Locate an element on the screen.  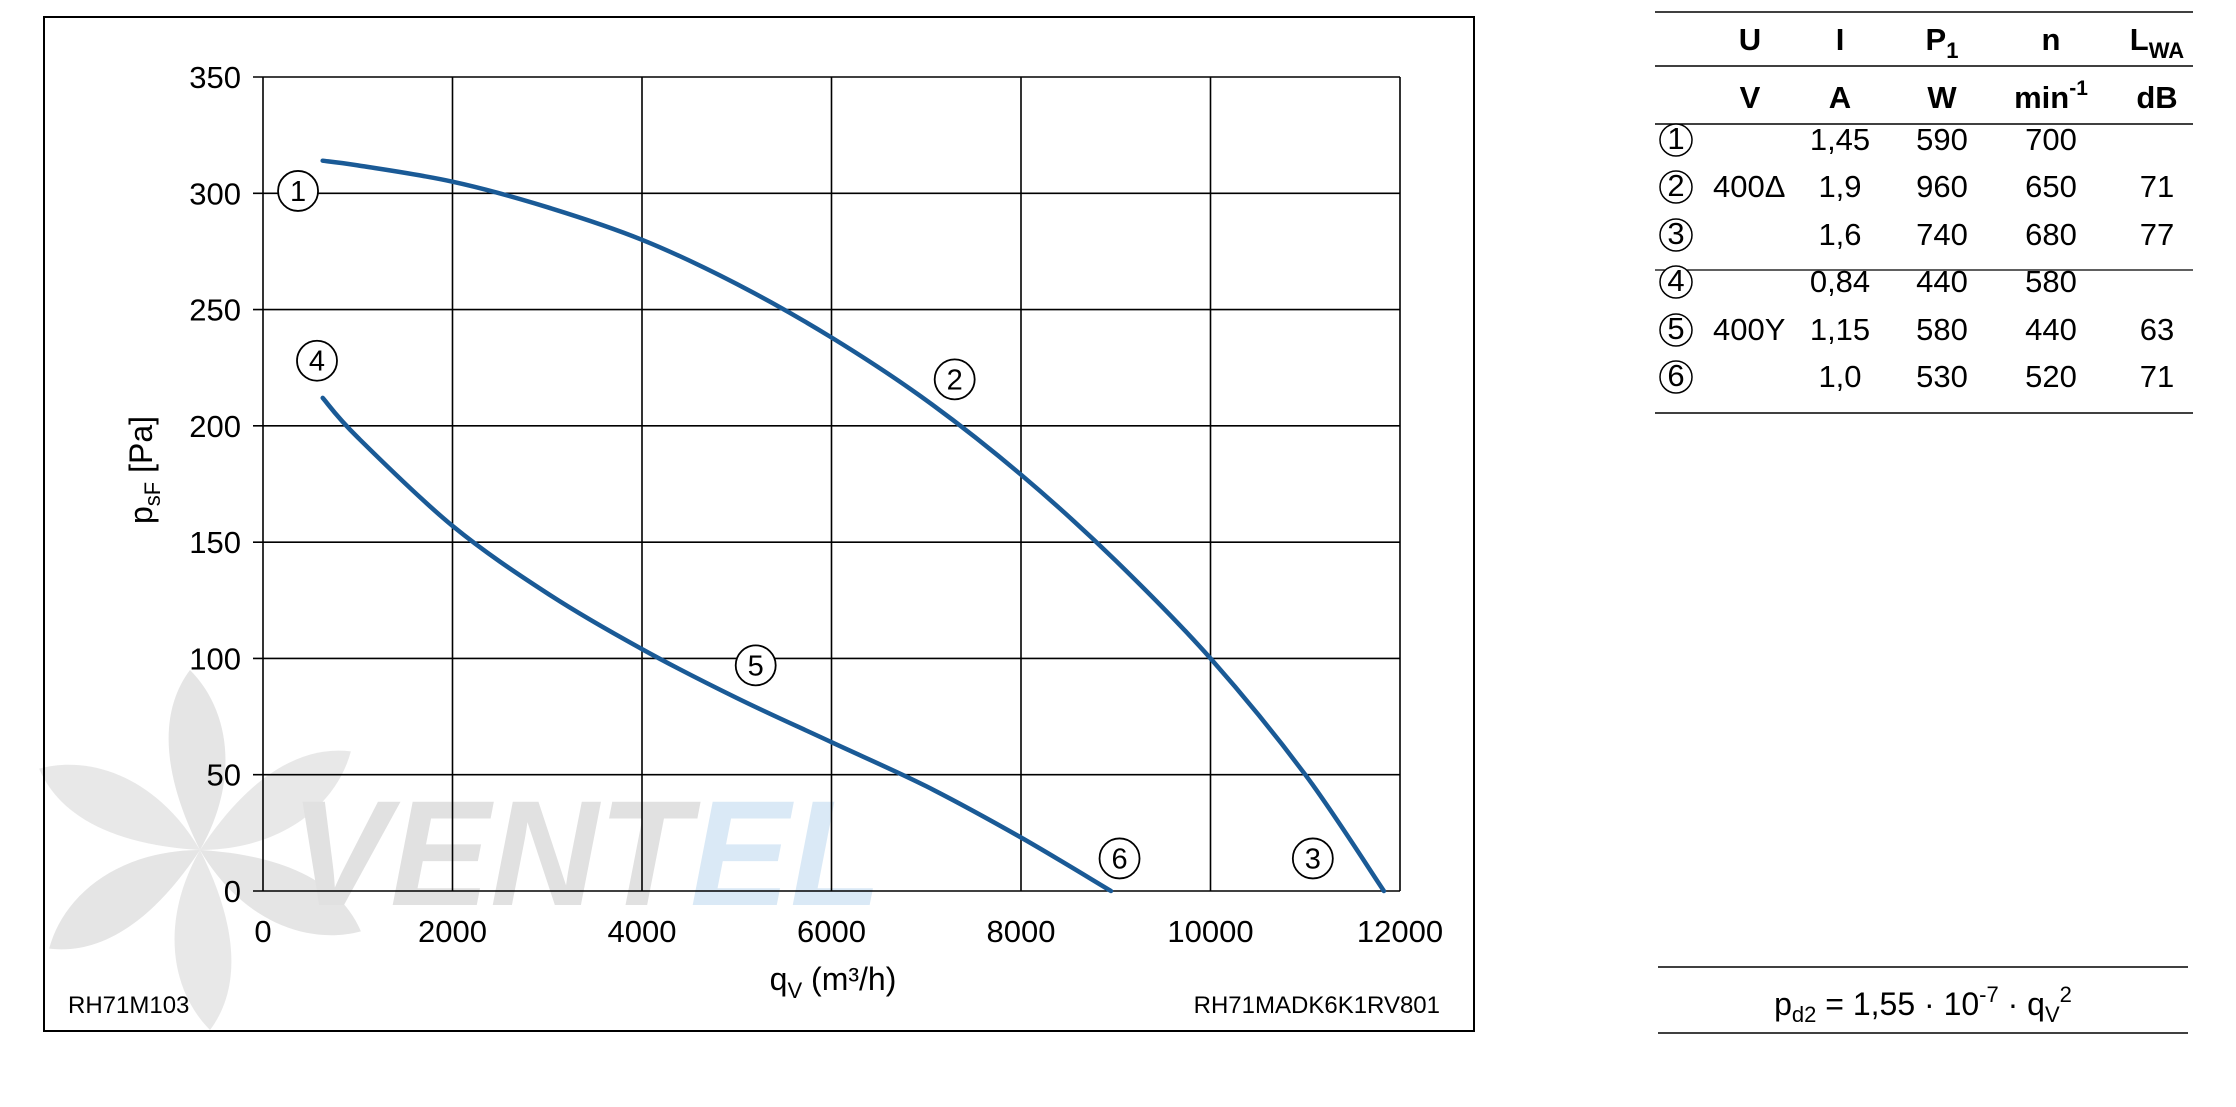
x-tick-label: 8000 is located at coordinates (1021, 931).